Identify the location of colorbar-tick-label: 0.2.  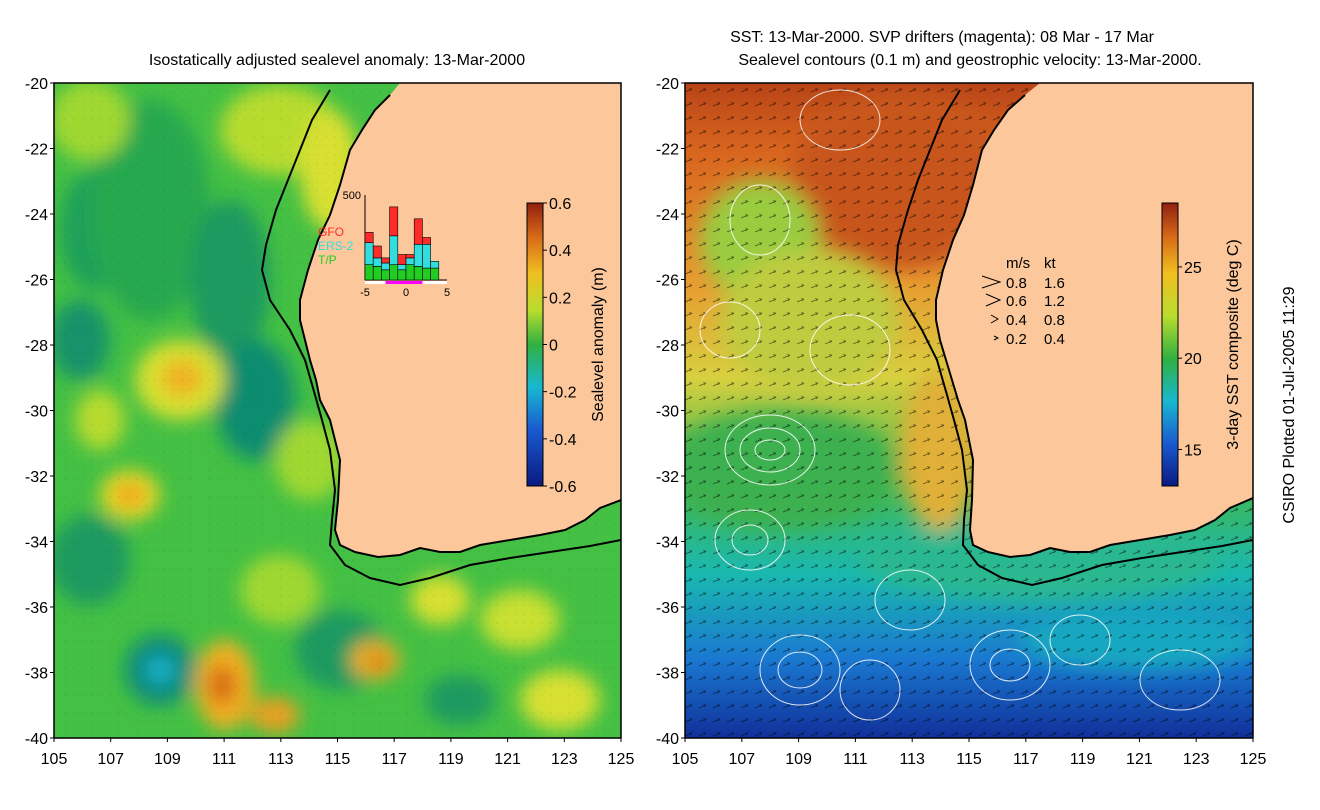
(560, 298).